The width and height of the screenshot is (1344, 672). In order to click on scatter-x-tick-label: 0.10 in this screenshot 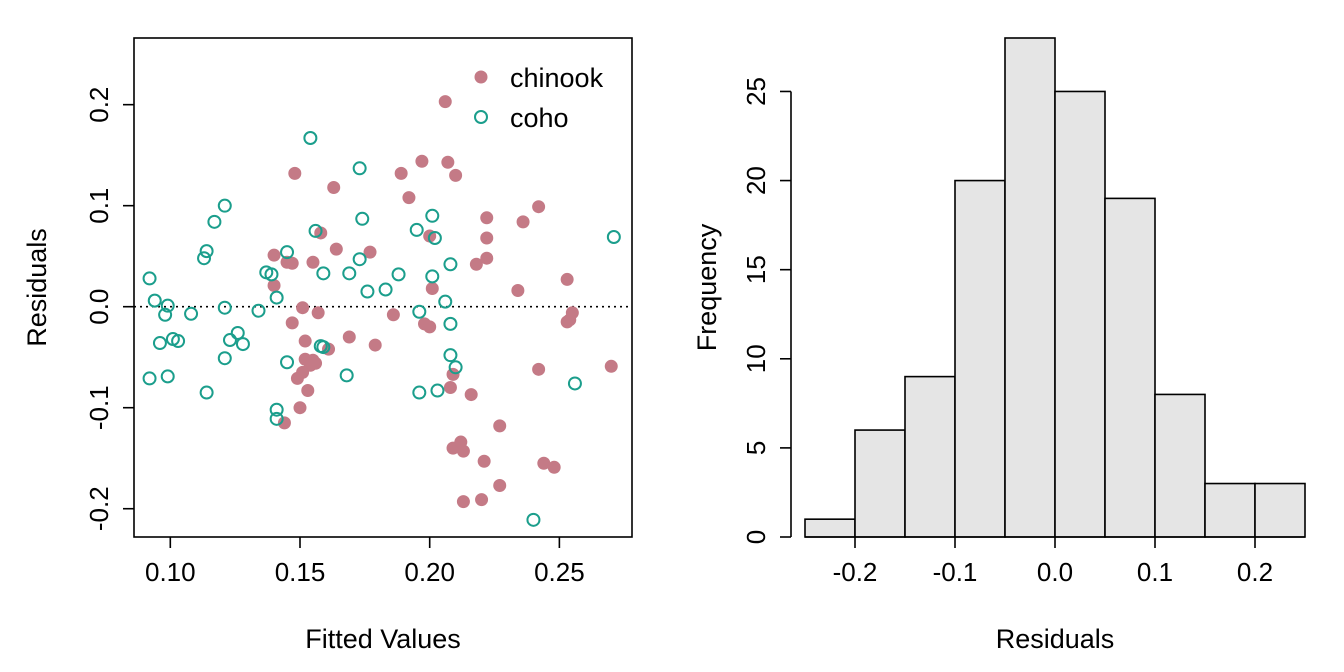, I will do `click(170, 572)`.